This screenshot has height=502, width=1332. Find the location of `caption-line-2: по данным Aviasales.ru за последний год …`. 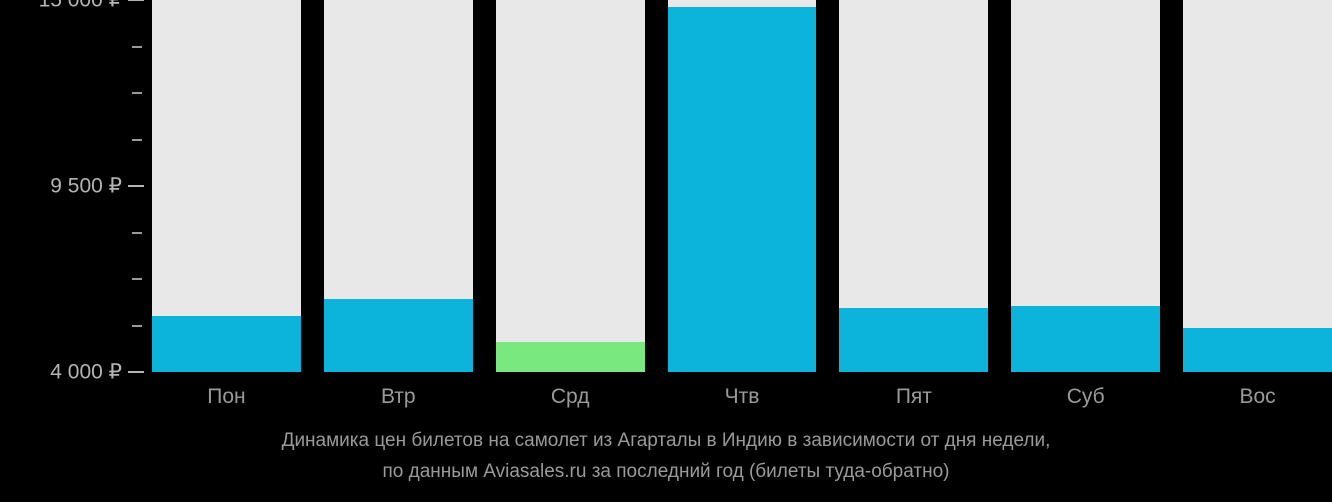

caption-line-2: по данным Aviasales.ru за последний год … is located at coordinates (666, 471).